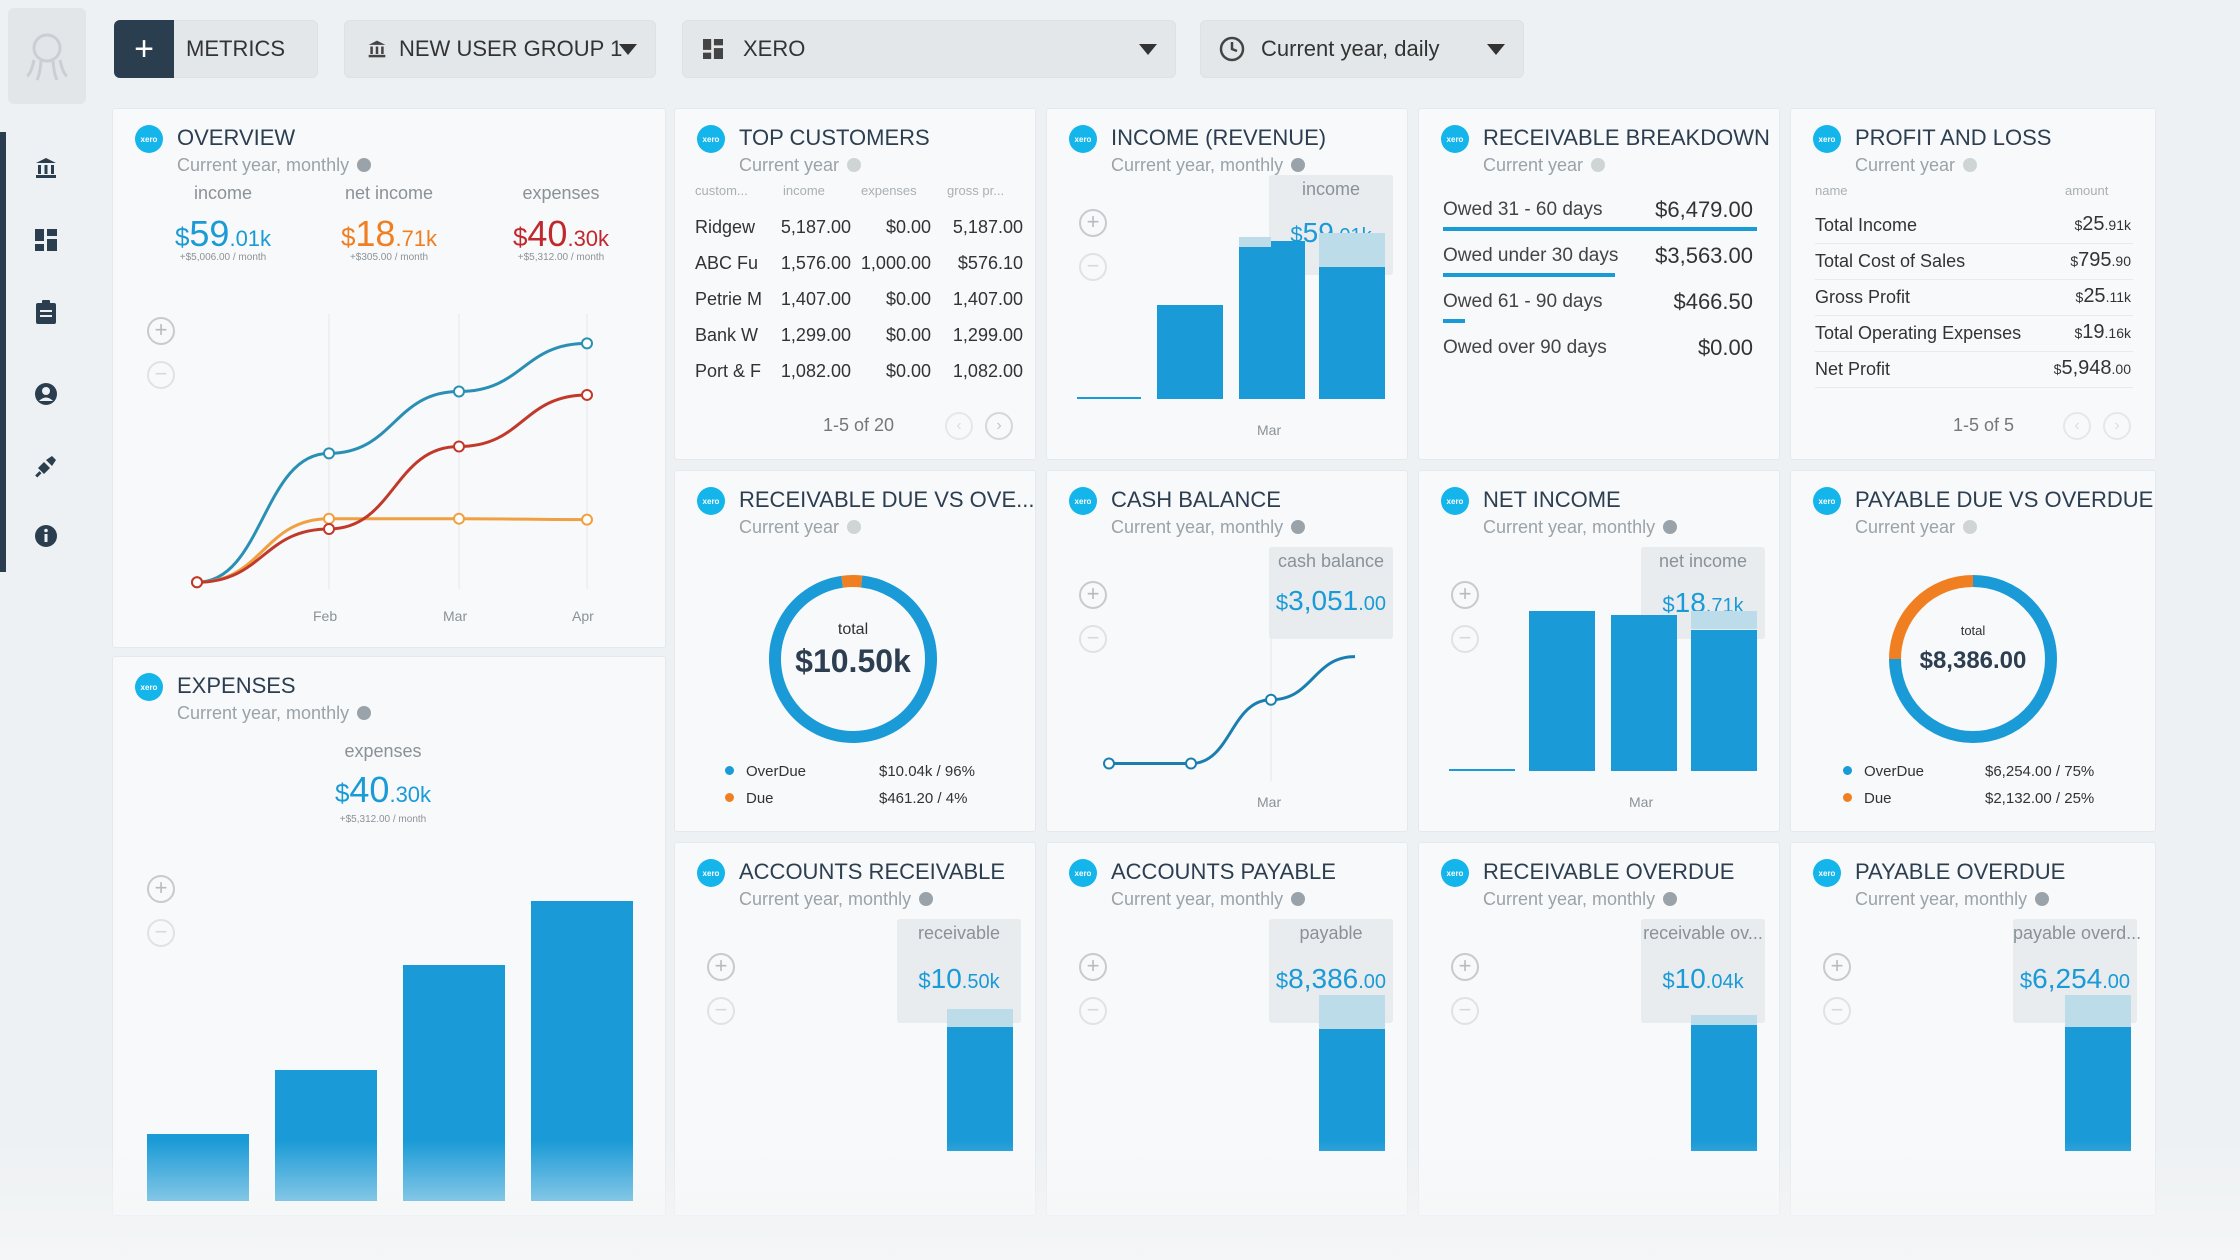  I want to click on pl-big: 25, so click(2094, 296).